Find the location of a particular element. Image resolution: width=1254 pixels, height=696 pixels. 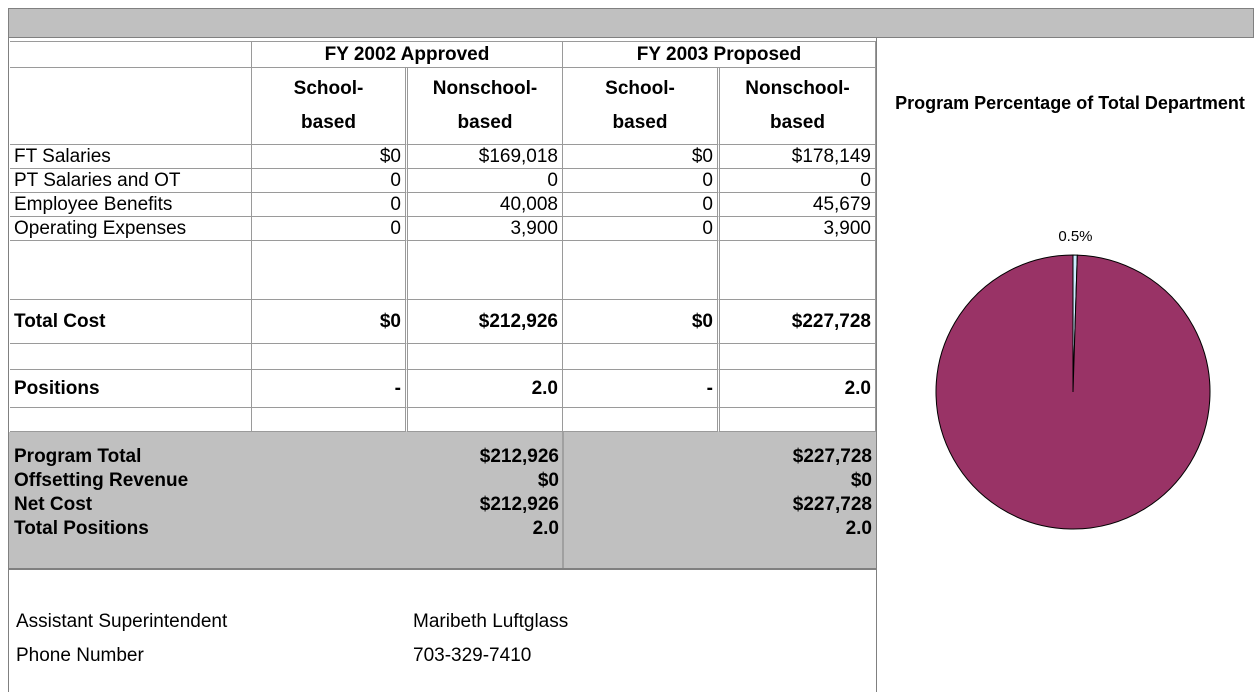

row-label: Total Cost is located at coordinates (131, 322).